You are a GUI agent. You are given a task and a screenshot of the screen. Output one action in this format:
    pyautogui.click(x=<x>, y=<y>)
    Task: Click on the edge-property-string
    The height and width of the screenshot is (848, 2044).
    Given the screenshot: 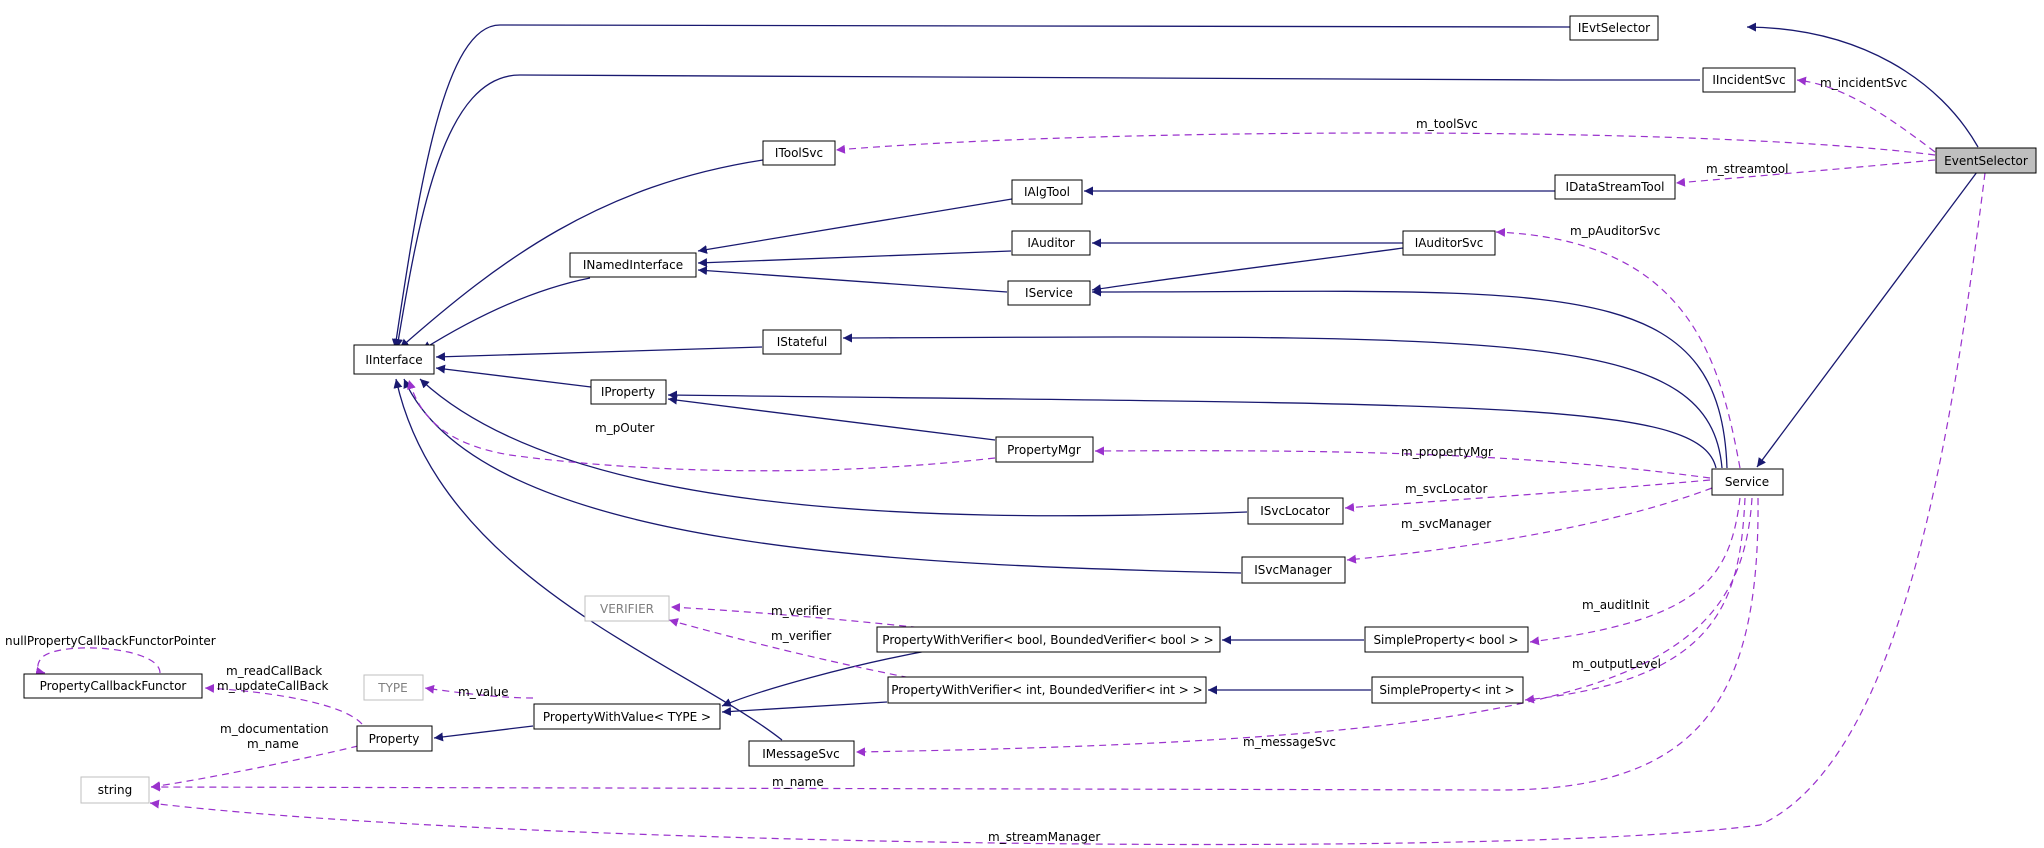 What is the action you would take?
    pyautogui.click(x=254, y=768)
    